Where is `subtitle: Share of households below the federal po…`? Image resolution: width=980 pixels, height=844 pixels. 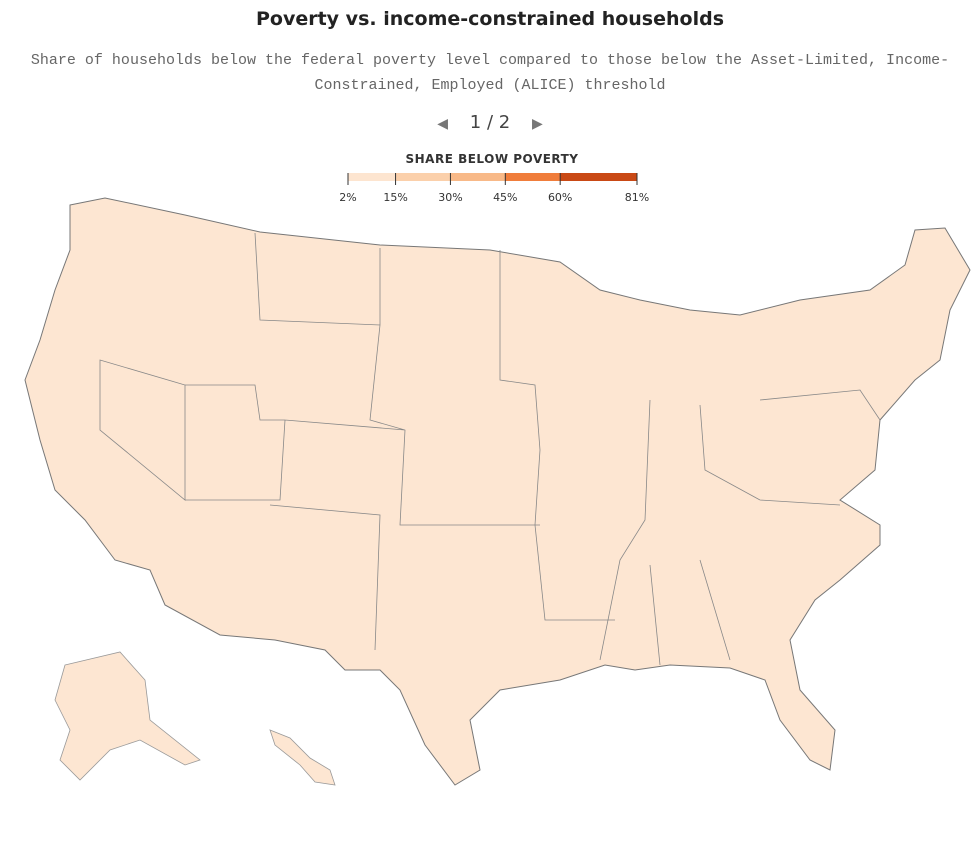
subtitle: Share of households below the federal po… is located at coordinates (490, 73).